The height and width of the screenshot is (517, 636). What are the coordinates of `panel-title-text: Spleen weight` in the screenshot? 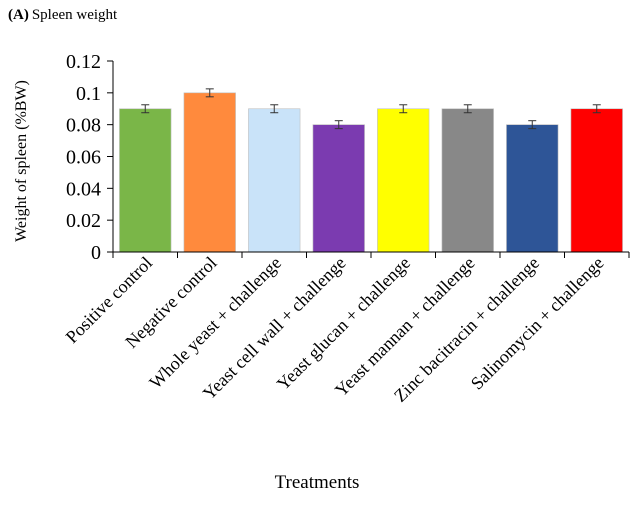 It's located at (74, 15).